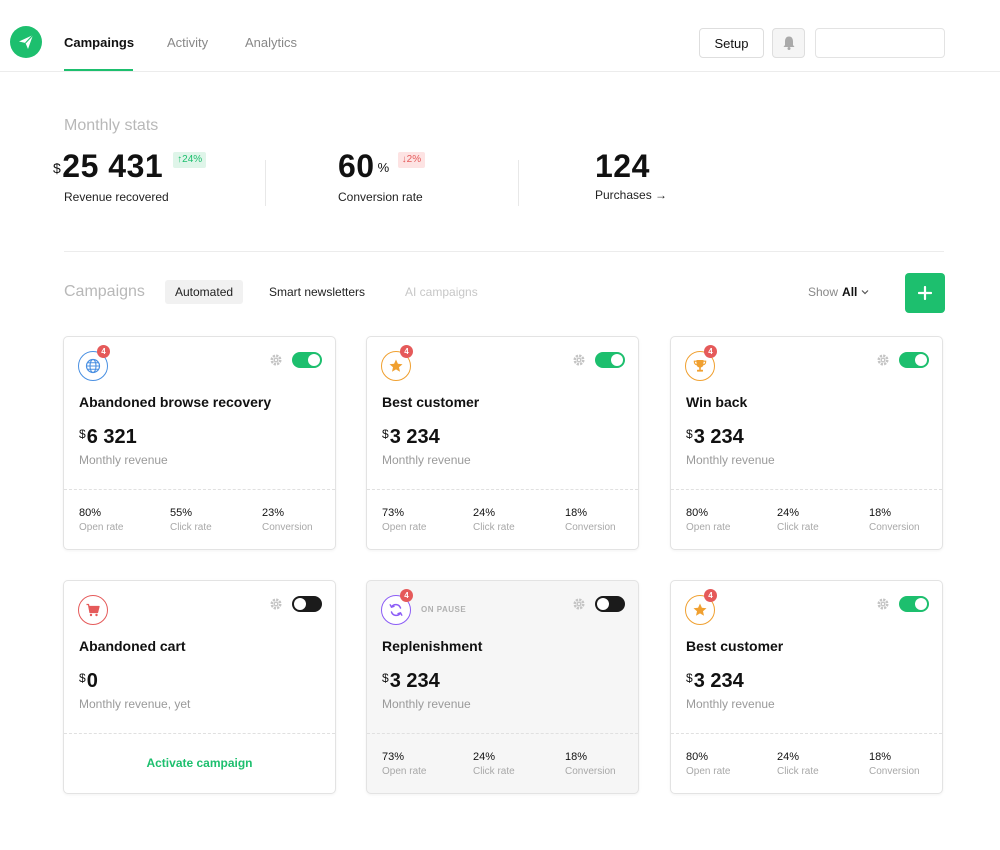  Describe the element at coordinates (188, 42) in the screenshot. I see `tab-activity: Activity` at that location.